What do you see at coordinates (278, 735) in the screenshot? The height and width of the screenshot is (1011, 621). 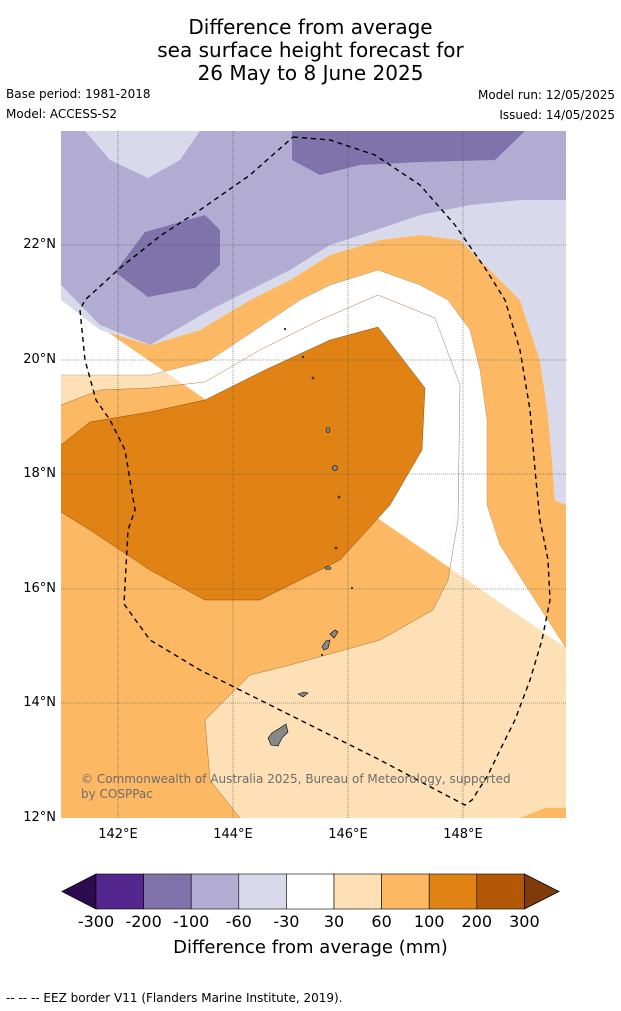 I see `island-guam` at bounding box center [278, 735].